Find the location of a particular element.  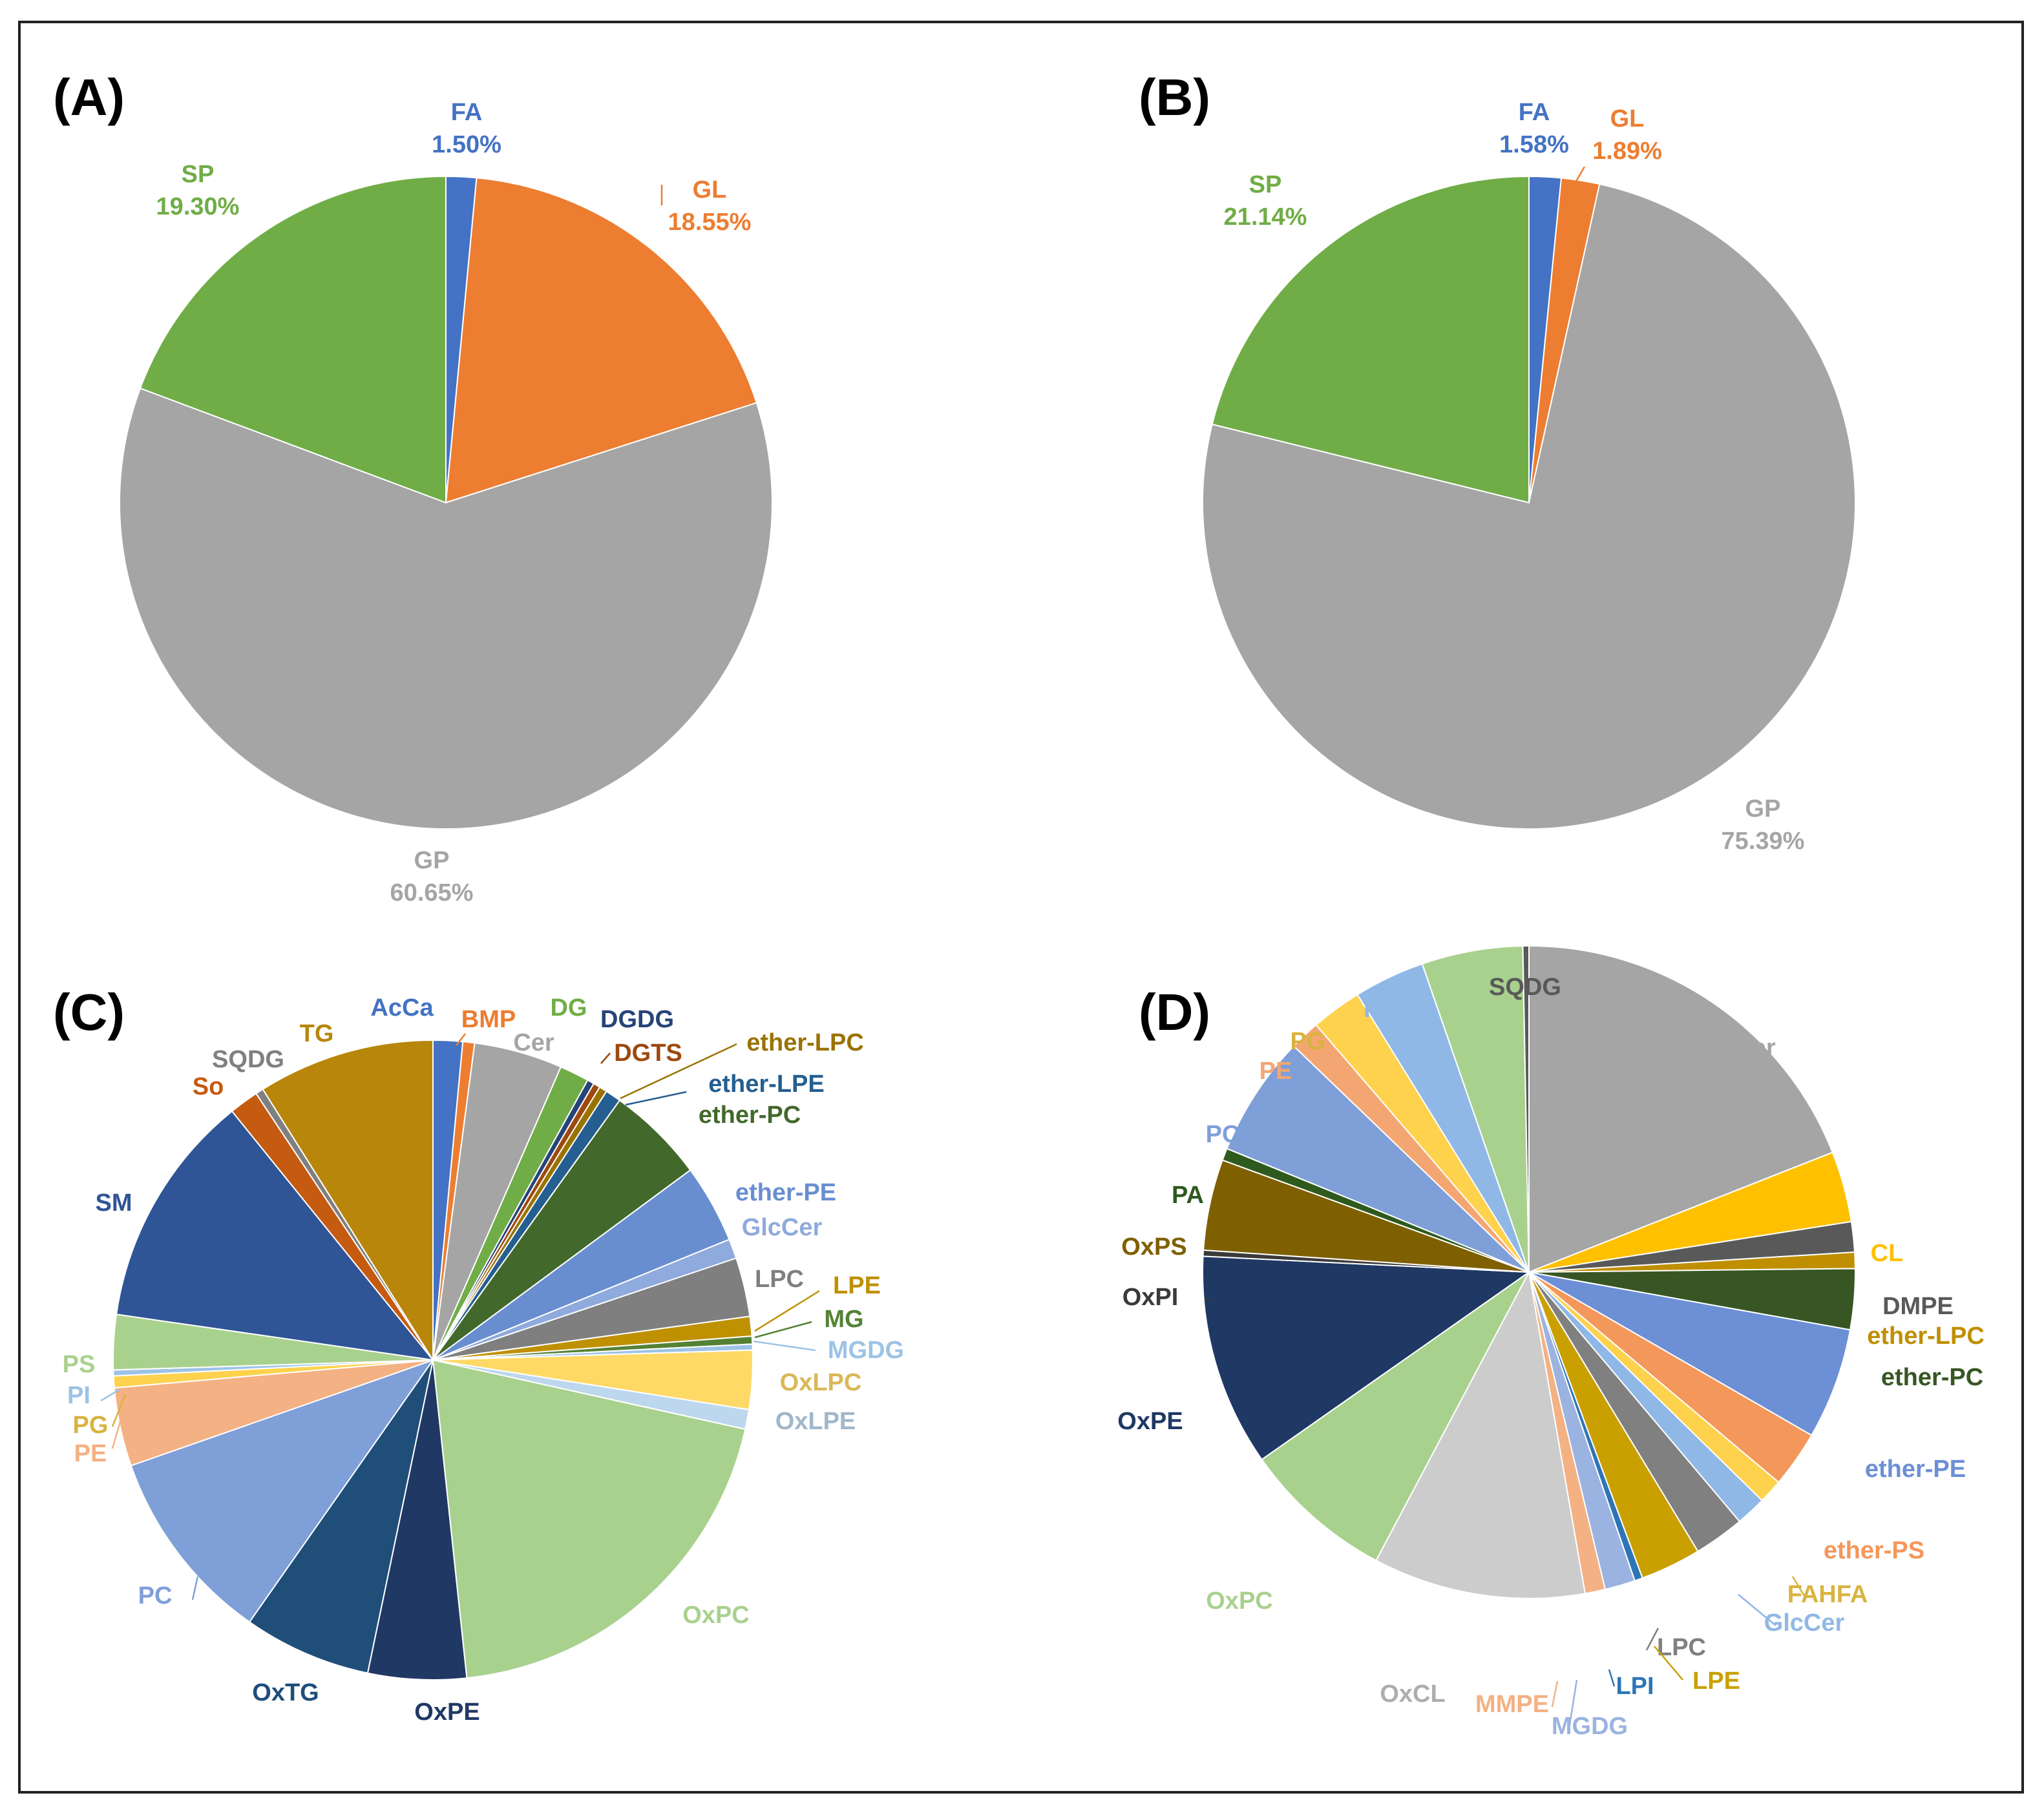

label-d-pc: PC is located at coordinates (1223, 1134).